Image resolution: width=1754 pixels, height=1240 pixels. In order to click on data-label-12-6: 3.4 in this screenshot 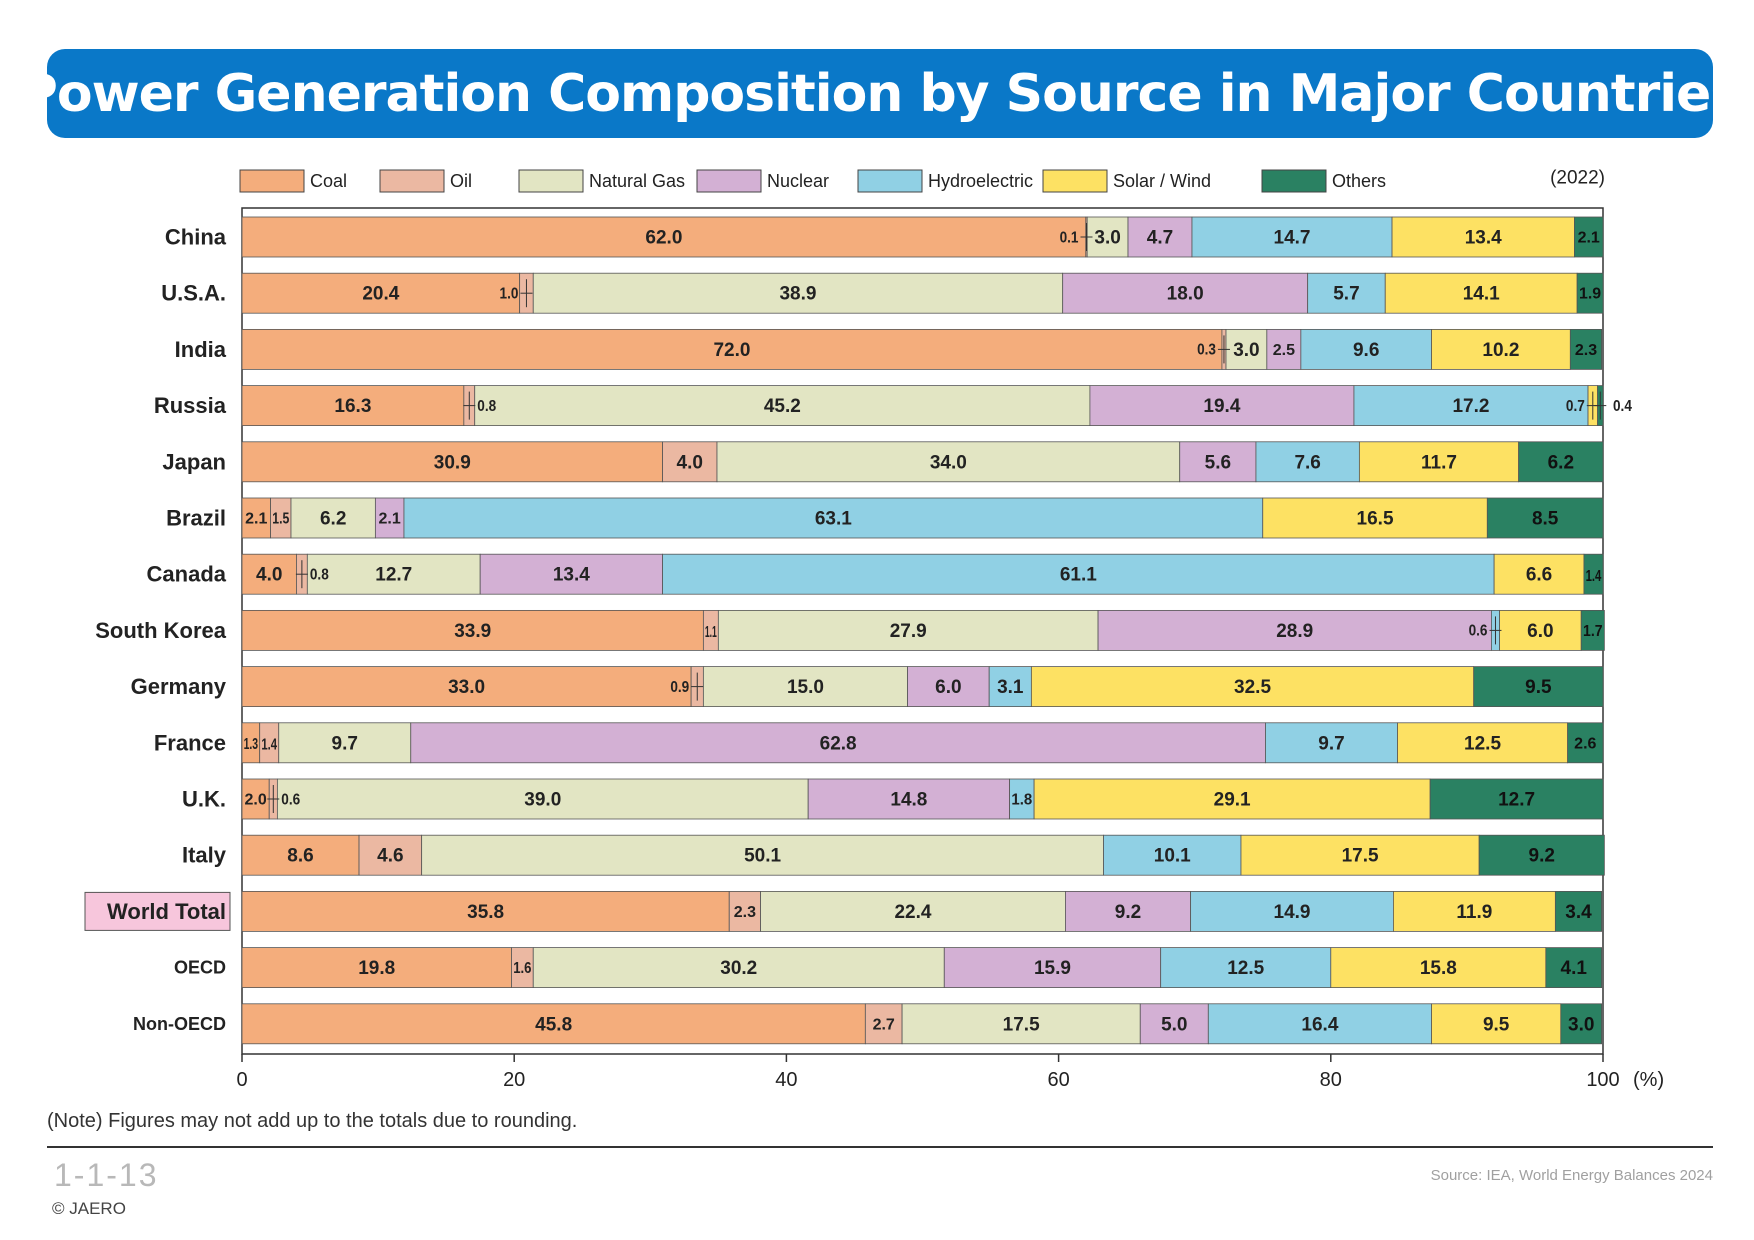, I will do `click(1578, 912)`.